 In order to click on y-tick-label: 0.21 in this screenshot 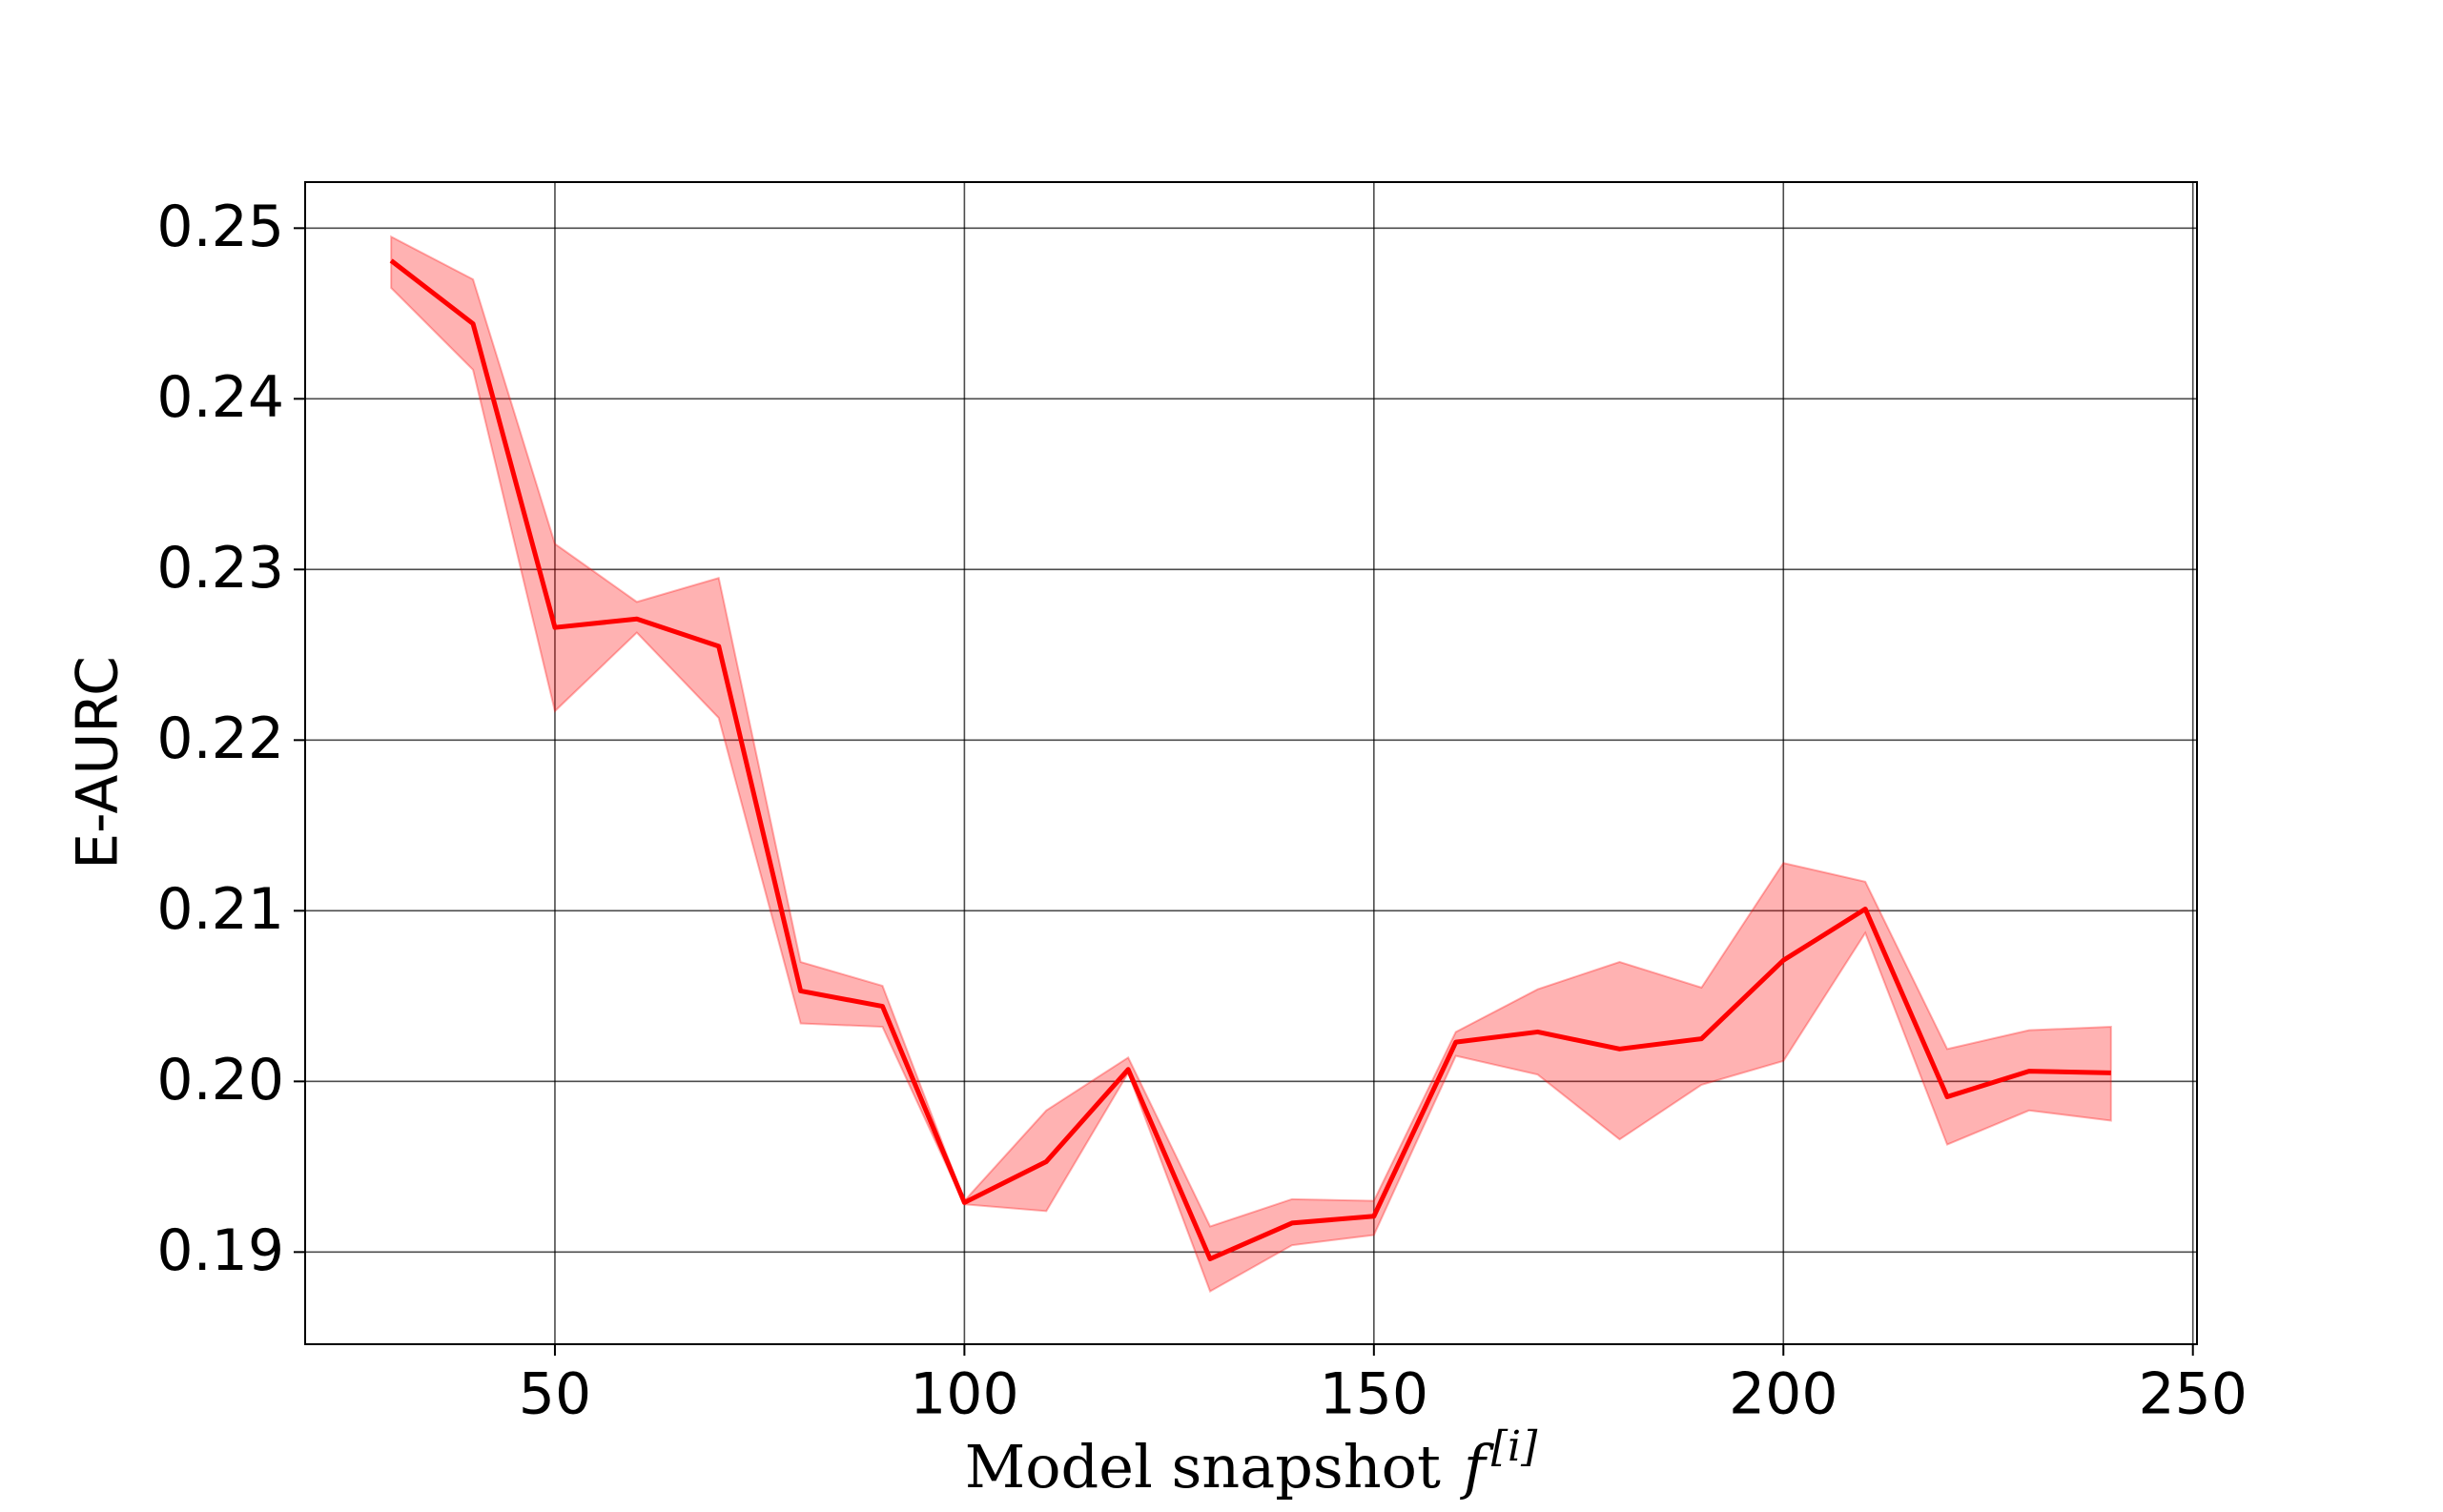, I will do `click(220, 909)`.